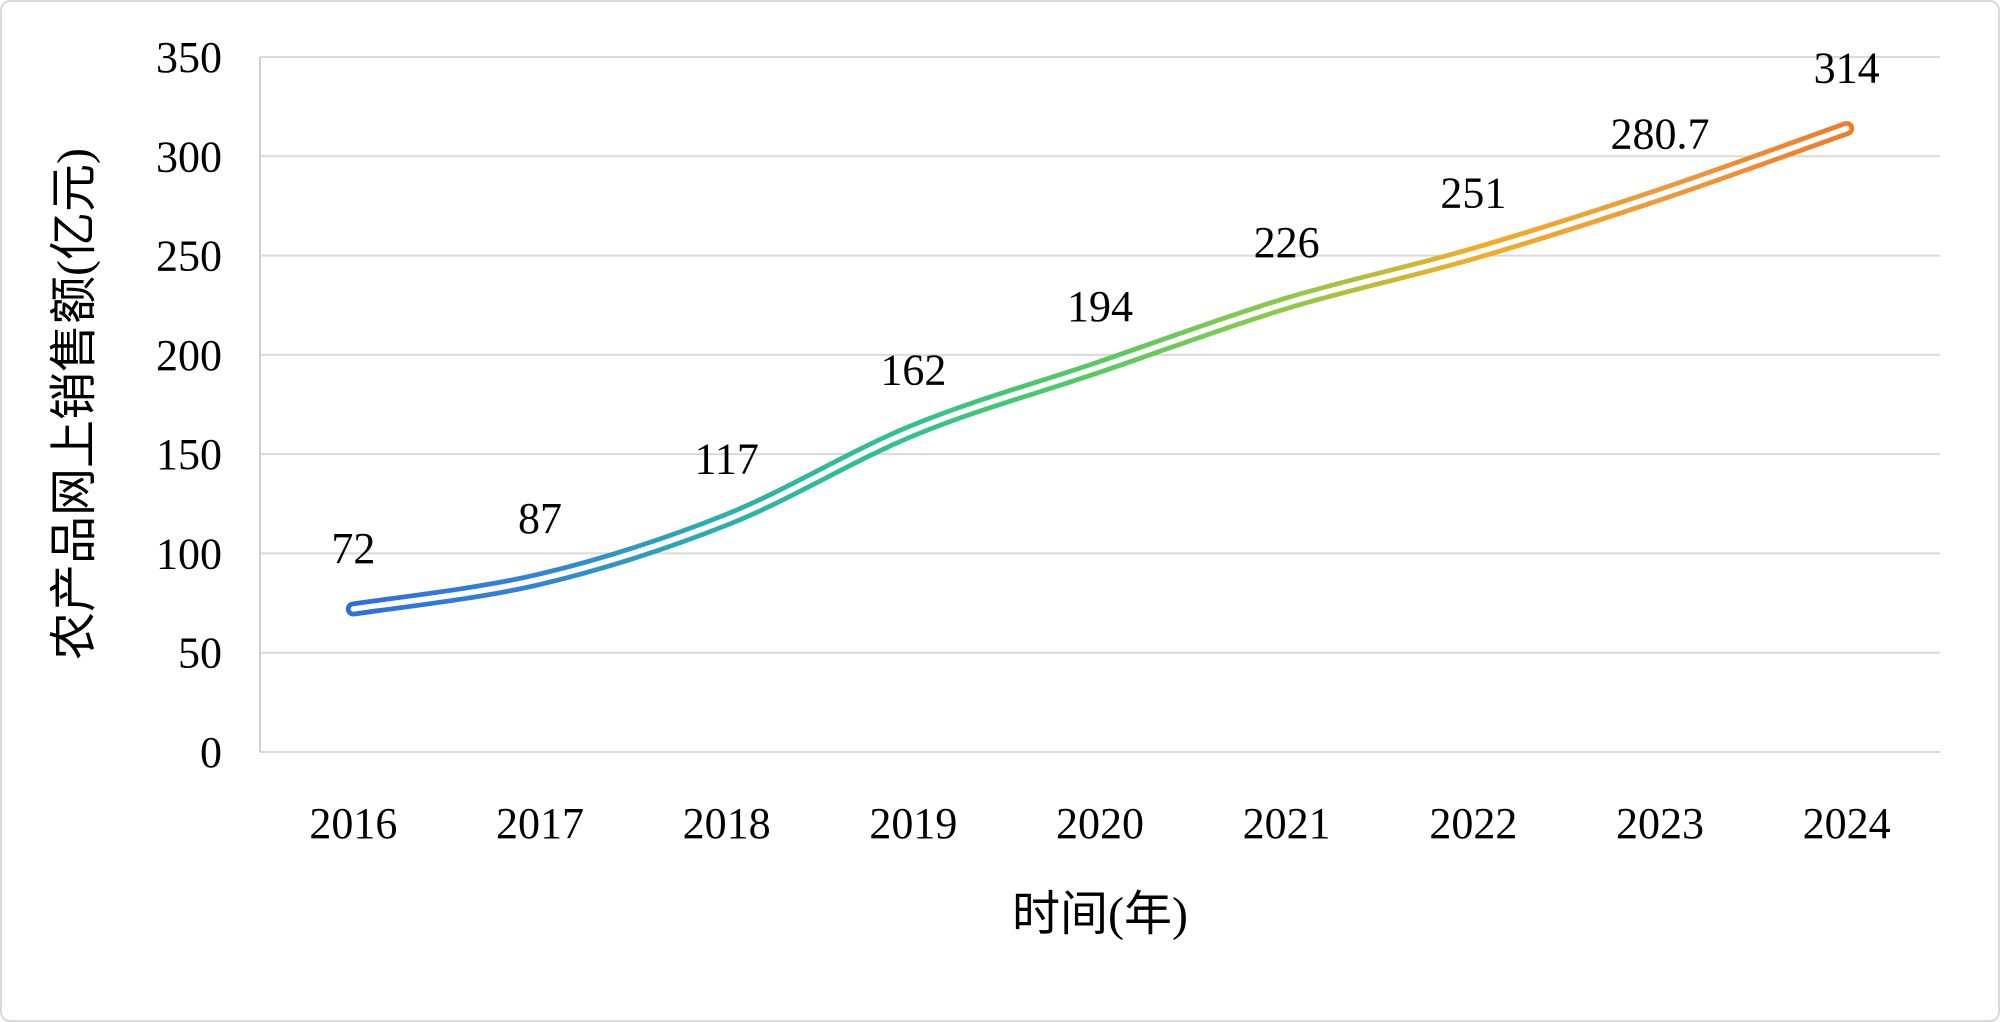 The image size is (2000, 1022). Describe the element at coordinates (1847, 823) in the screenshot. I see `x-tick-label: 2024` at that location.